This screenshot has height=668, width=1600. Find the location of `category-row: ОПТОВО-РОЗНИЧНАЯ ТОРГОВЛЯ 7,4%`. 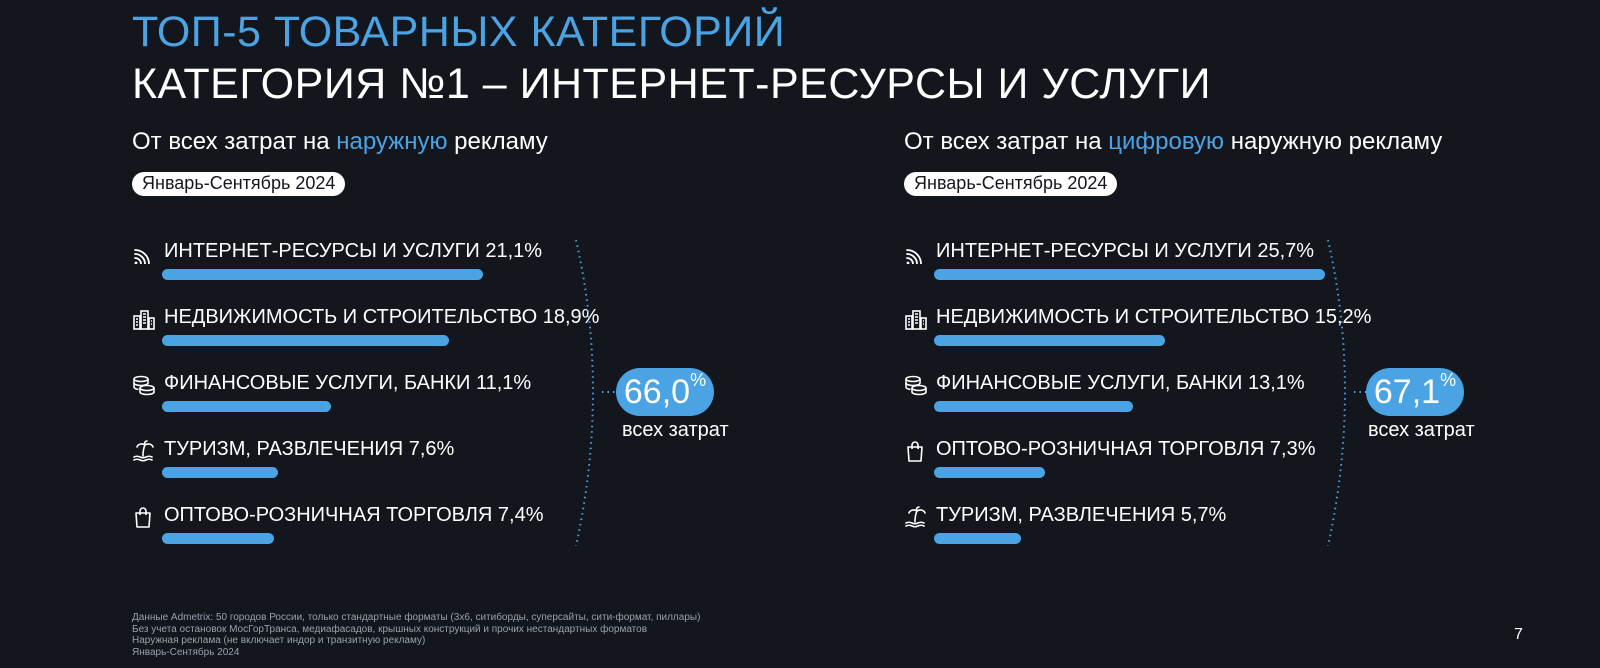

category-row: ОПТОВО-РОЗНИЧНАЯ ТОРГОВЛЯ 7,4% is located at coordinates (367, 537).